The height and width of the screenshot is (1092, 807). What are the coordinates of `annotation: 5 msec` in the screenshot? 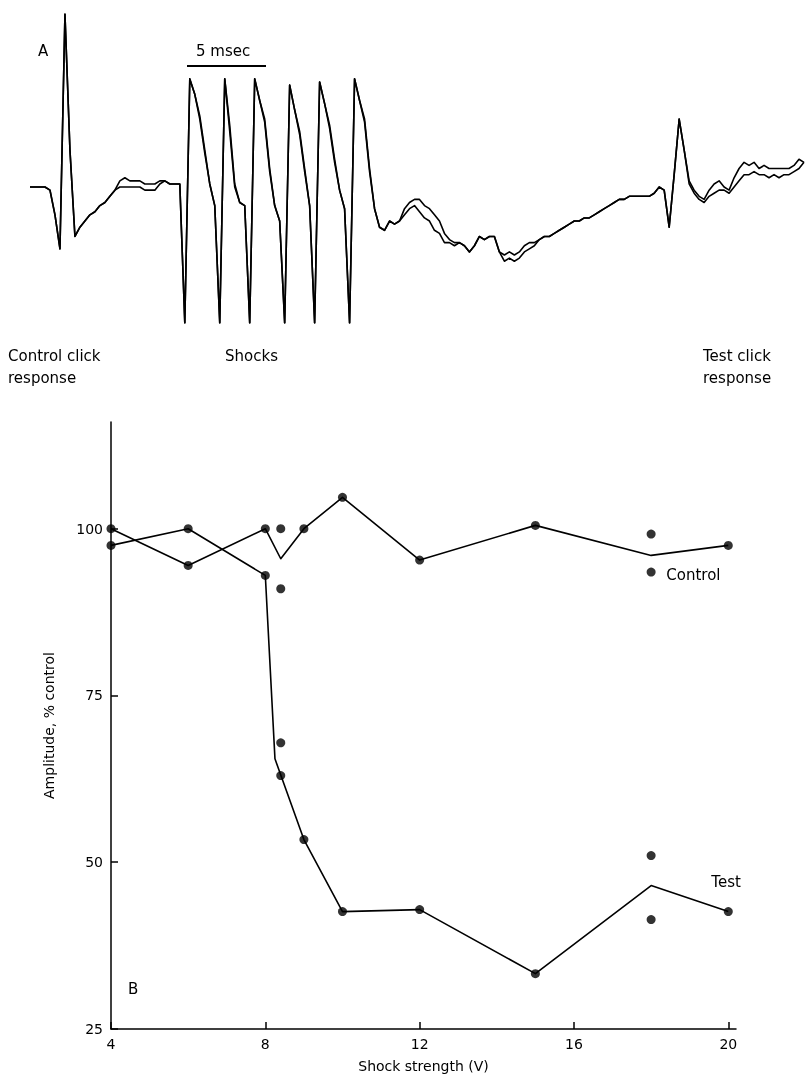 It's located at (223, 51).